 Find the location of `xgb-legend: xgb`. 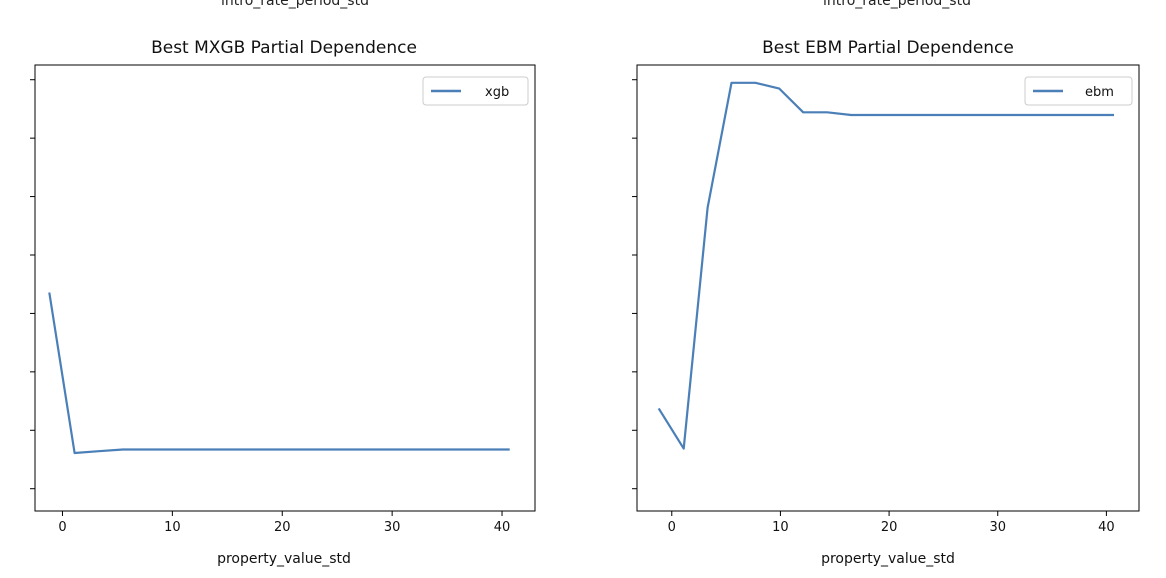

xgb-legend: xgb is located at coordinates (475, 91).